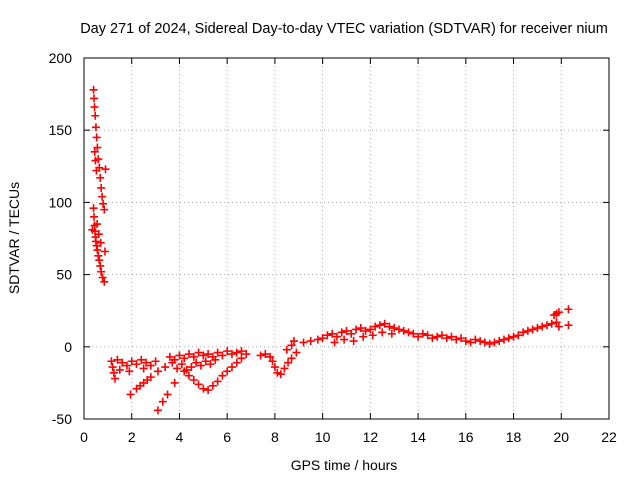 This screenshot has width=640, height=485. What do you see at coordinates (61, 58) in the screenshot?
I see `y-tick-label: 200` at bounding box center [61, 58].